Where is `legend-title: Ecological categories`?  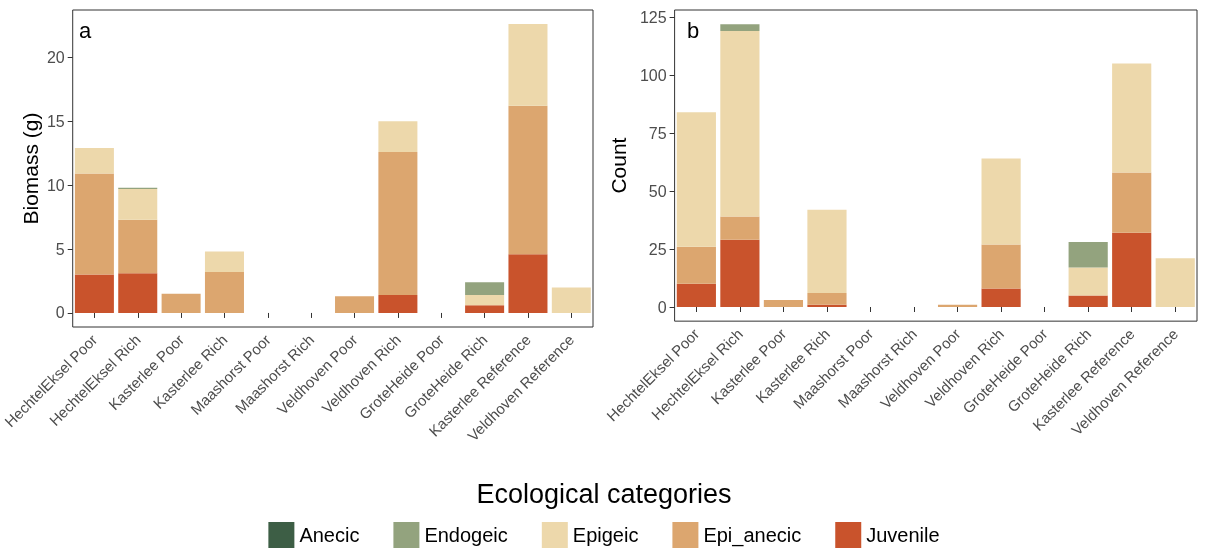
legend-title: Ecological categories is located at coordinates (604, 493).